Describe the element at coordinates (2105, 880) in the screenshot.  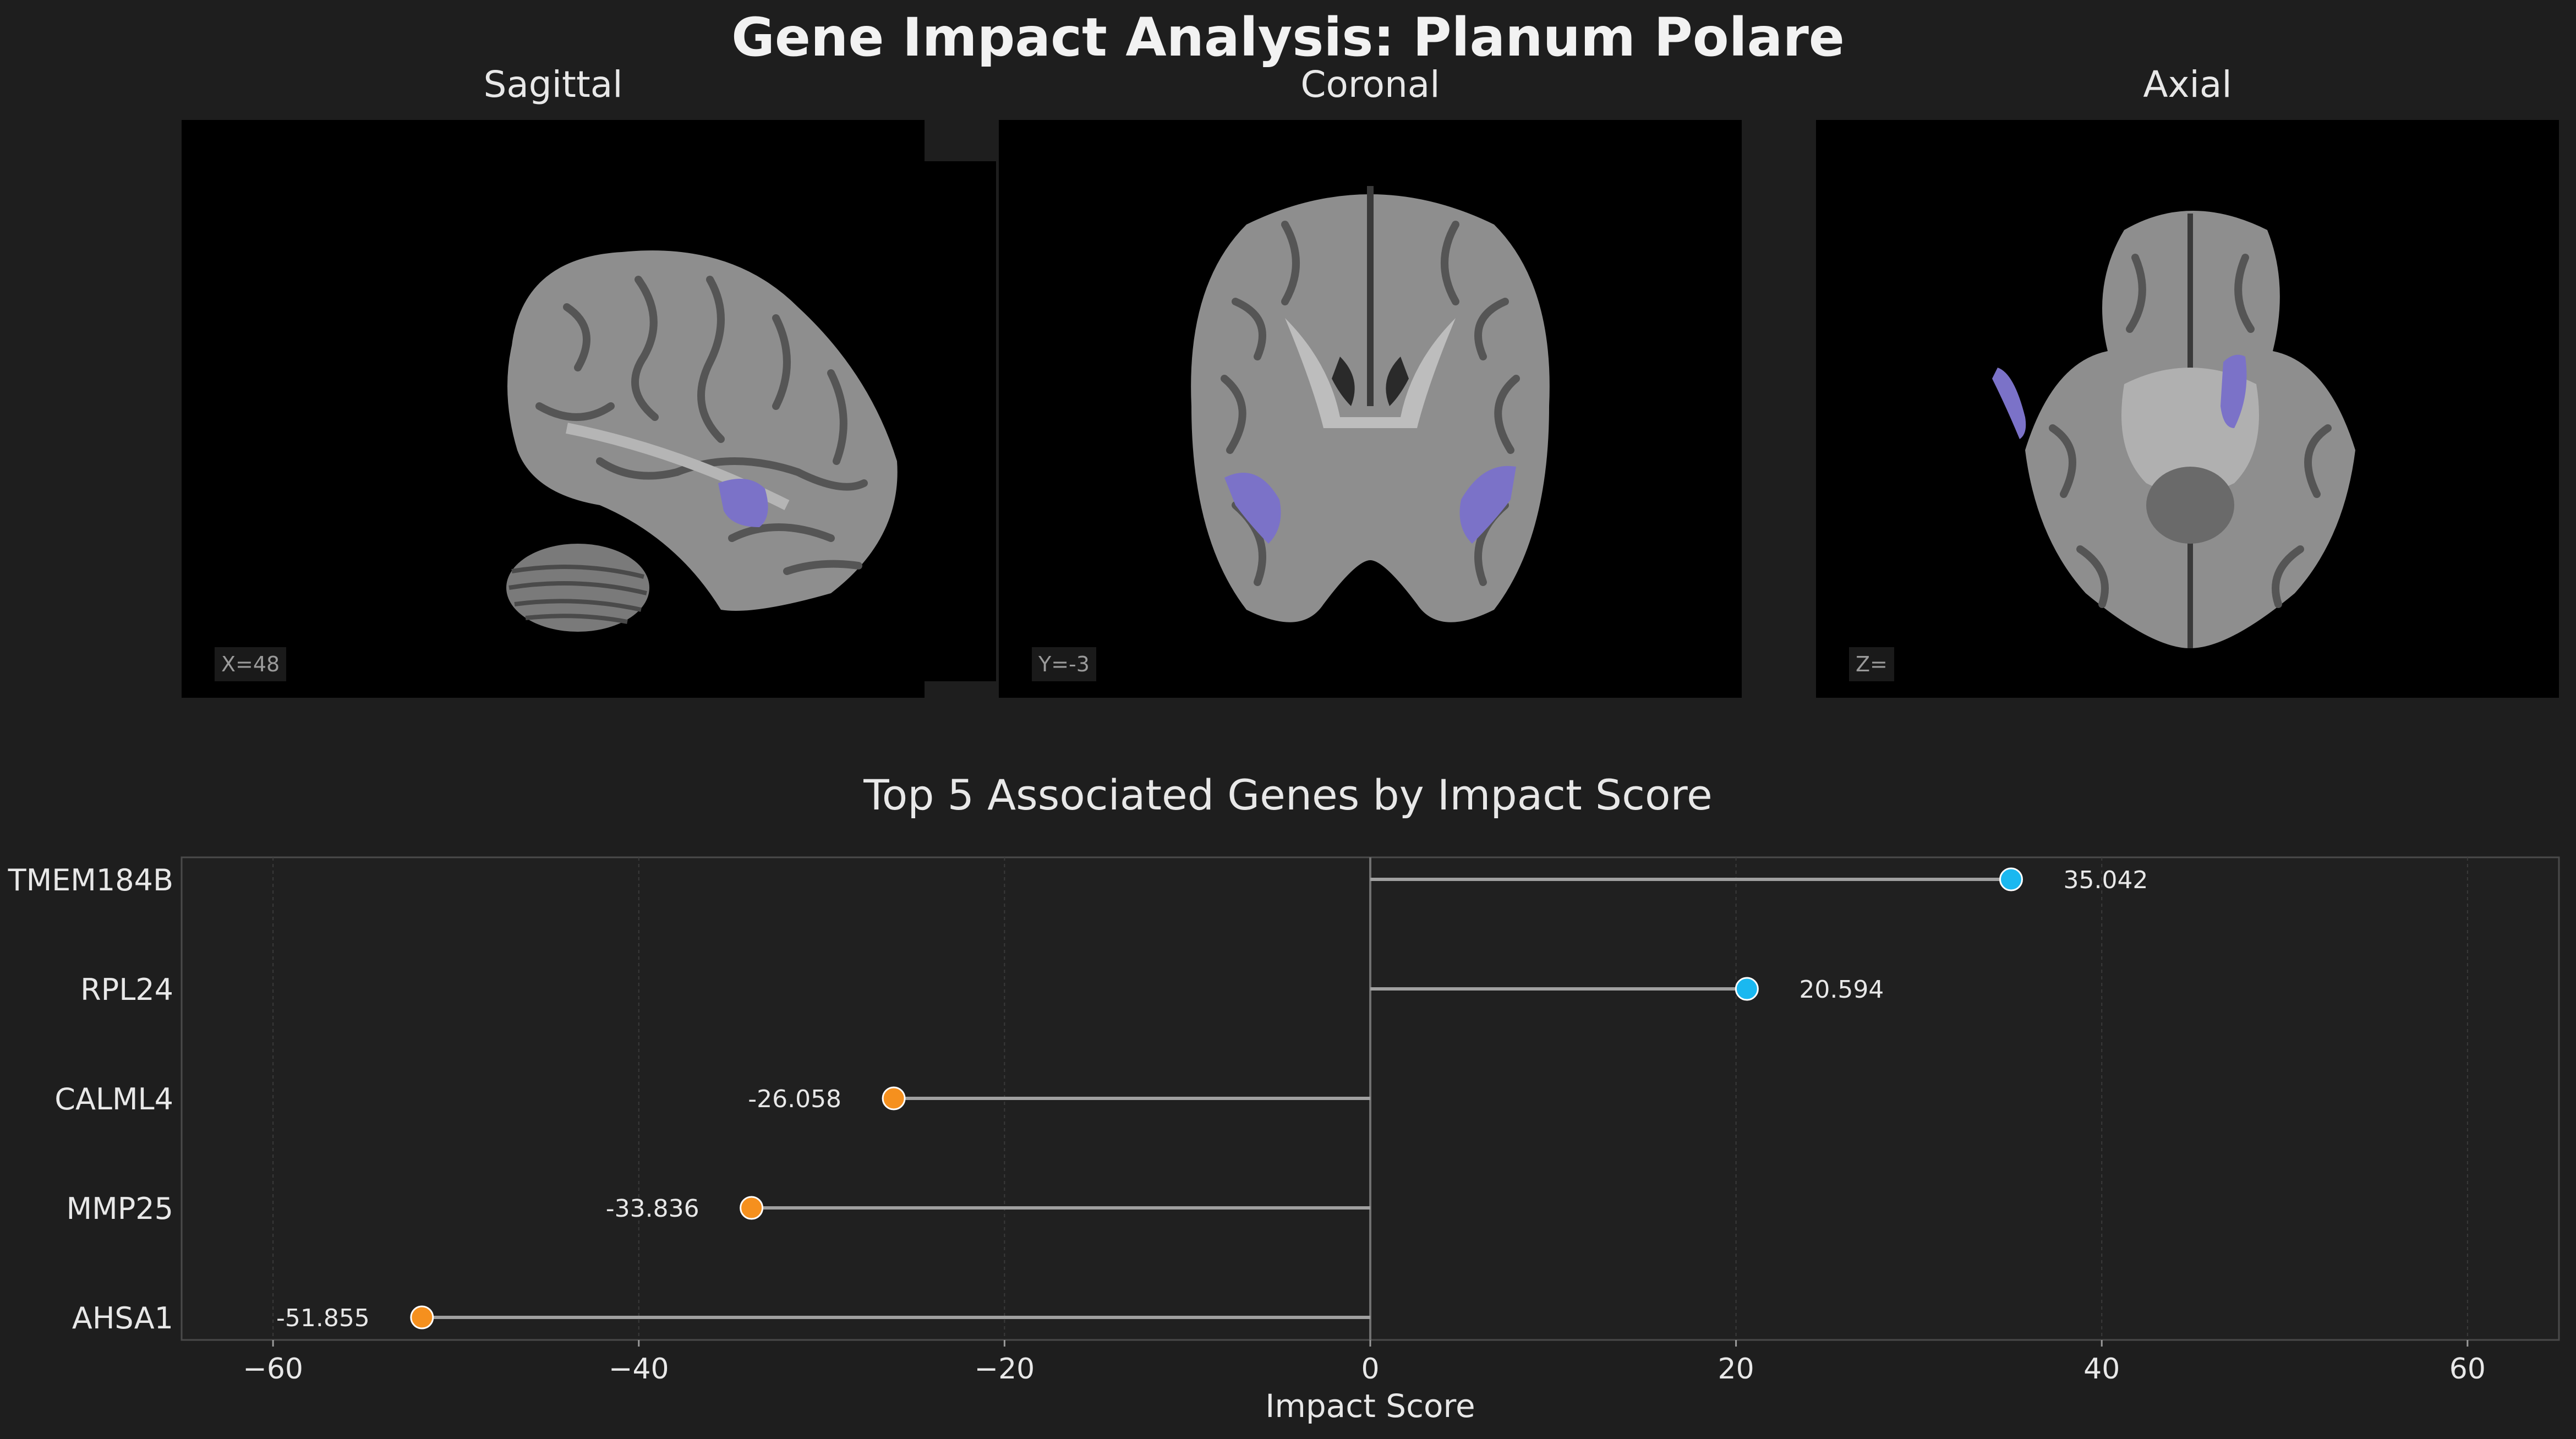
I see `value-label: 35.042` at that location.